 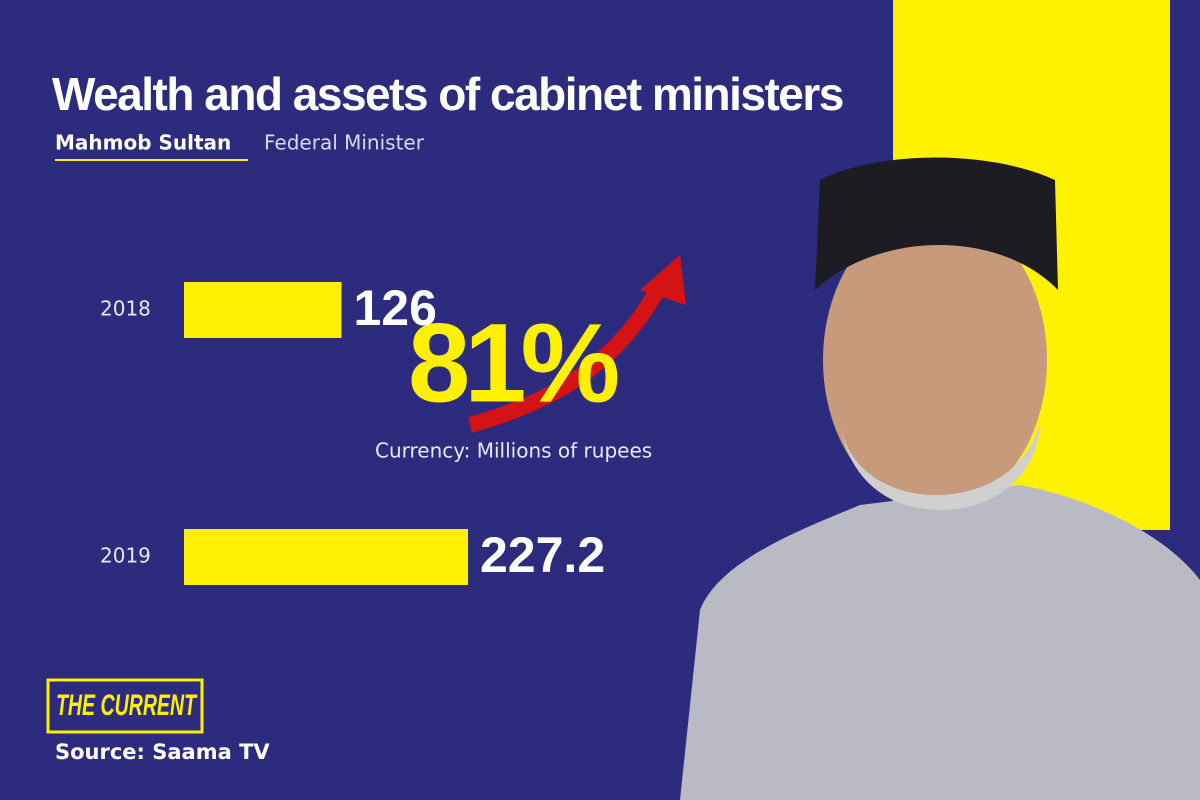 I want to click on value-label: 126, so click(x=395, y=308).